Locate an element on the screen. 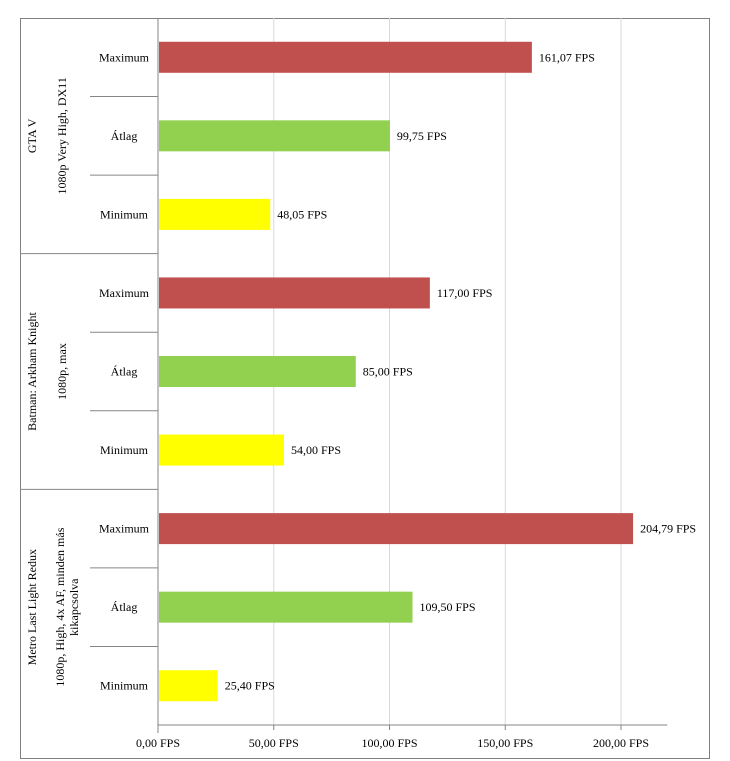 This screenshot has height=761, width=730. category-label-1-1: Átlag is located at coordinates (124, 372).